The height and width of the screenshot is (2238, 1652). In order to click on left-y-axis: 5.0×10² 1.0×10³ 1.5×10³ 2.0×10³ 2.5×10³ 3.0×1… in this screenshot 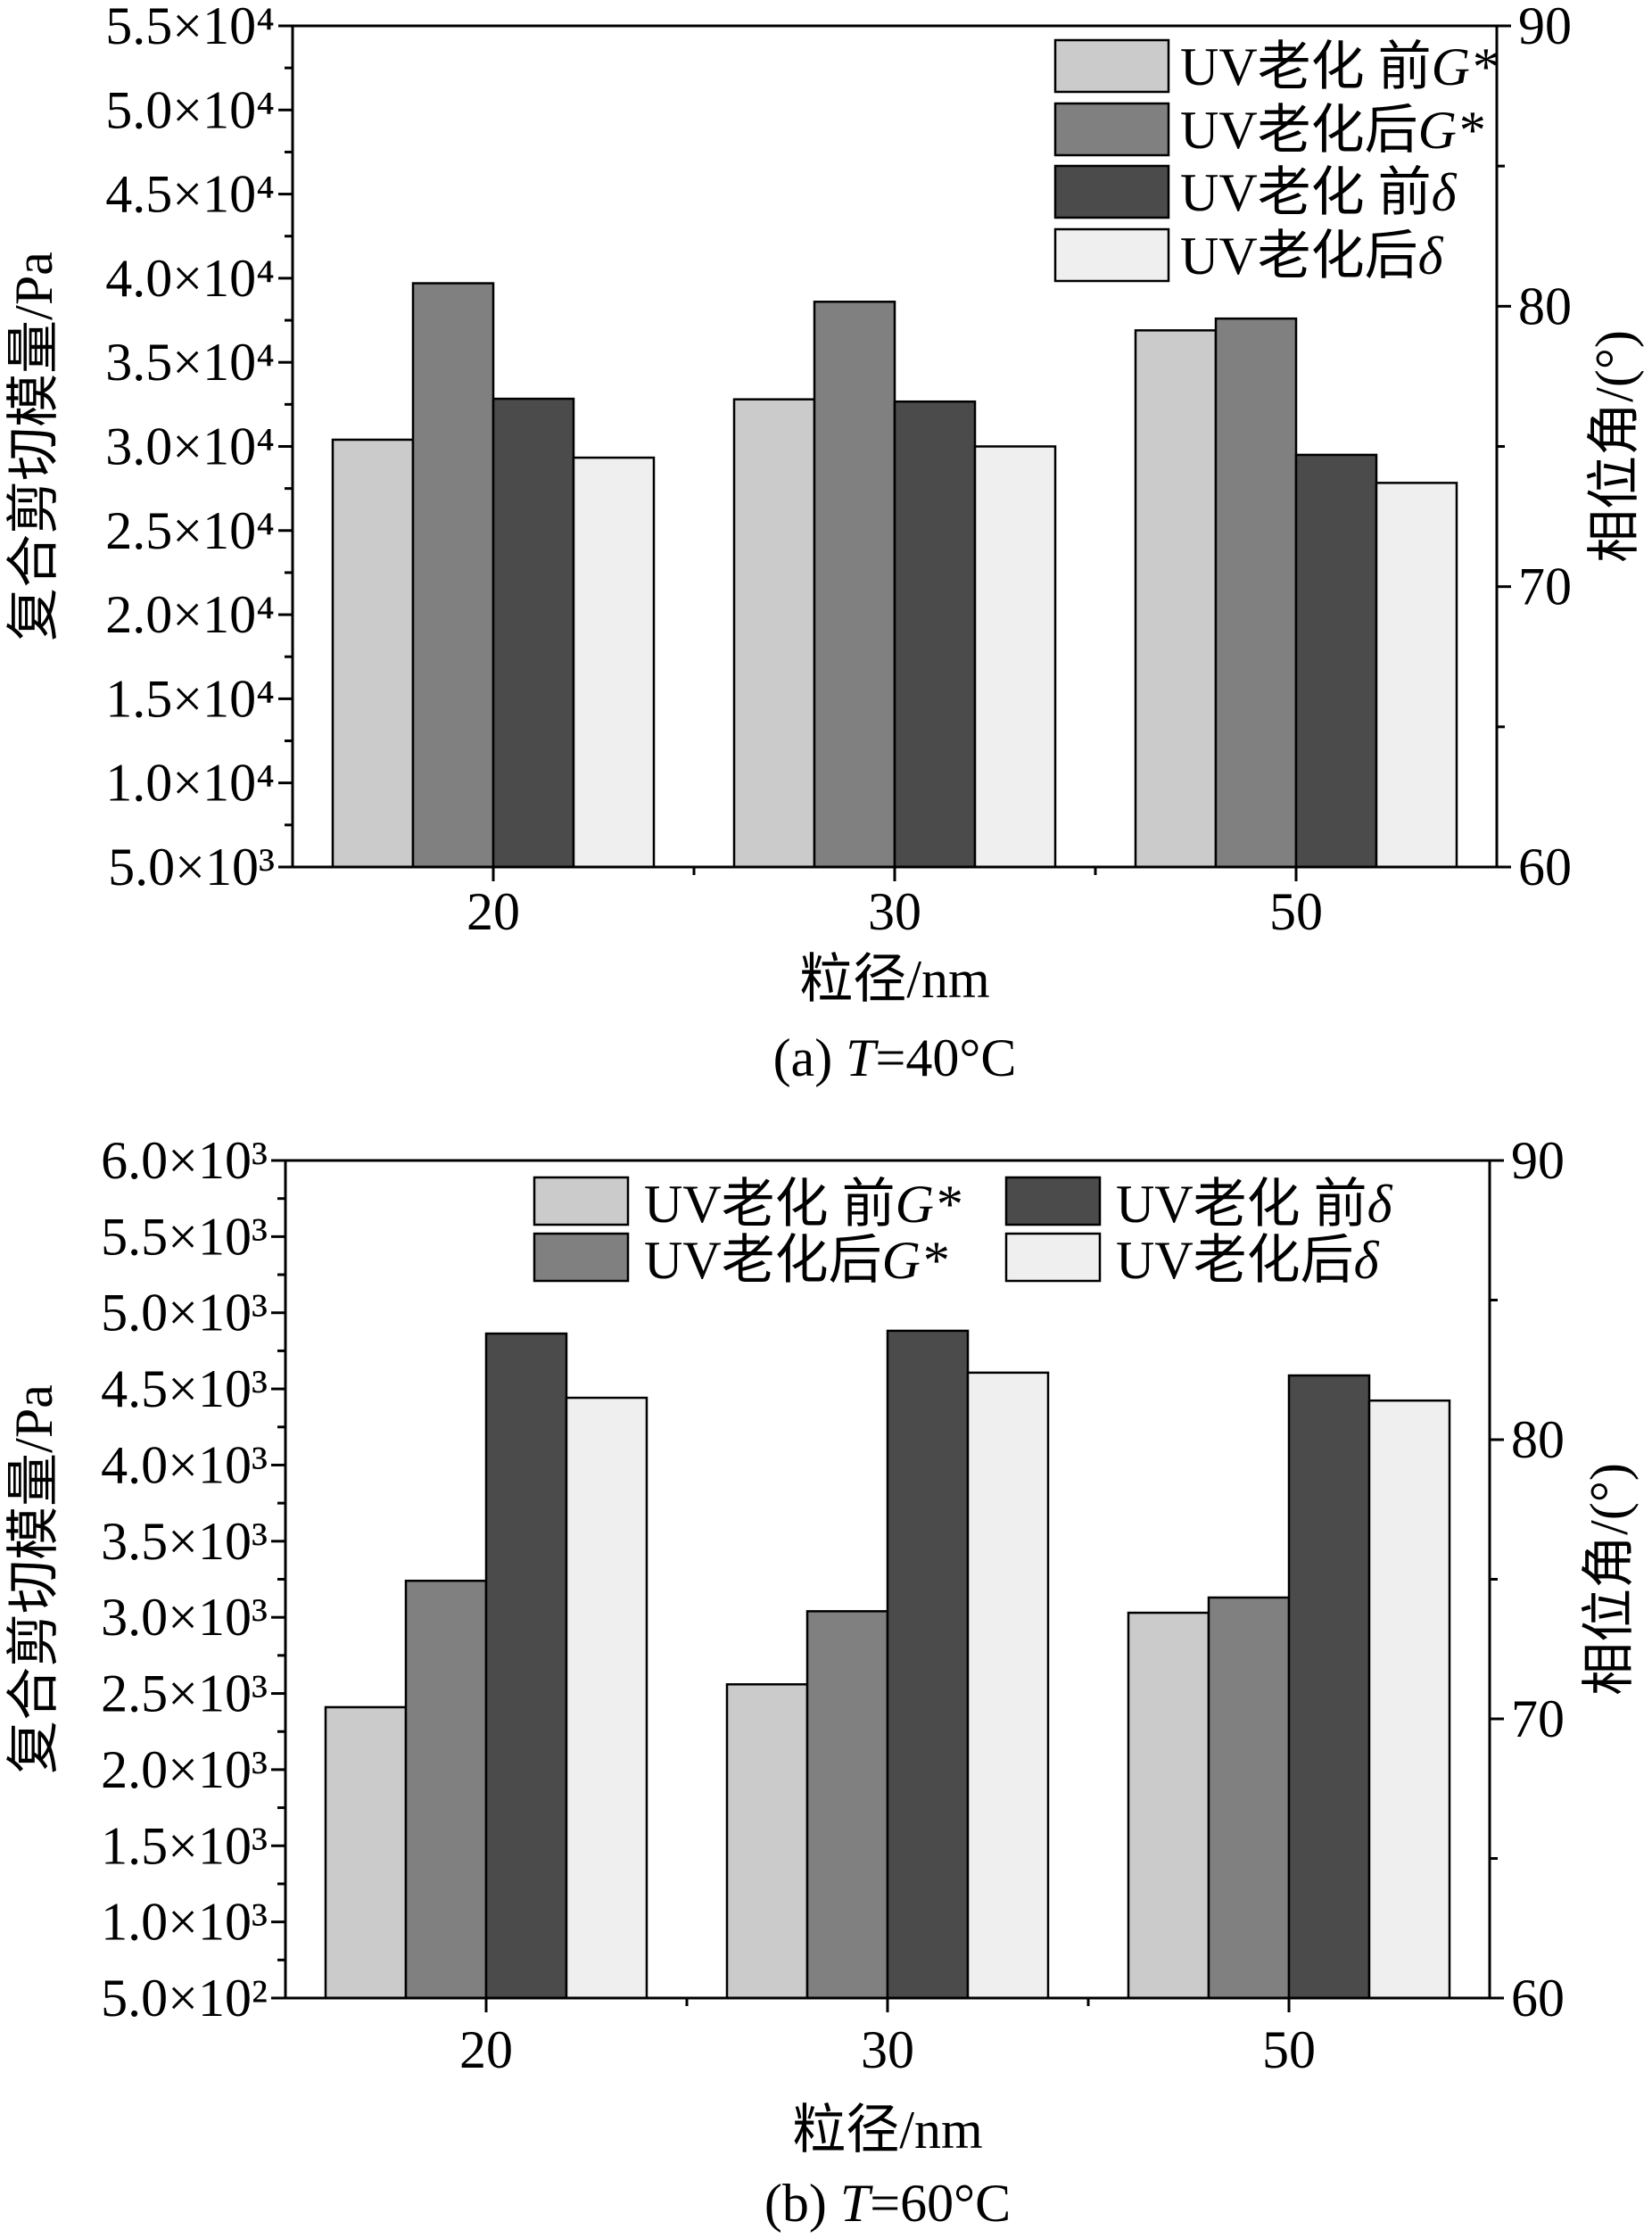, I will do `click(193, 1579)`.